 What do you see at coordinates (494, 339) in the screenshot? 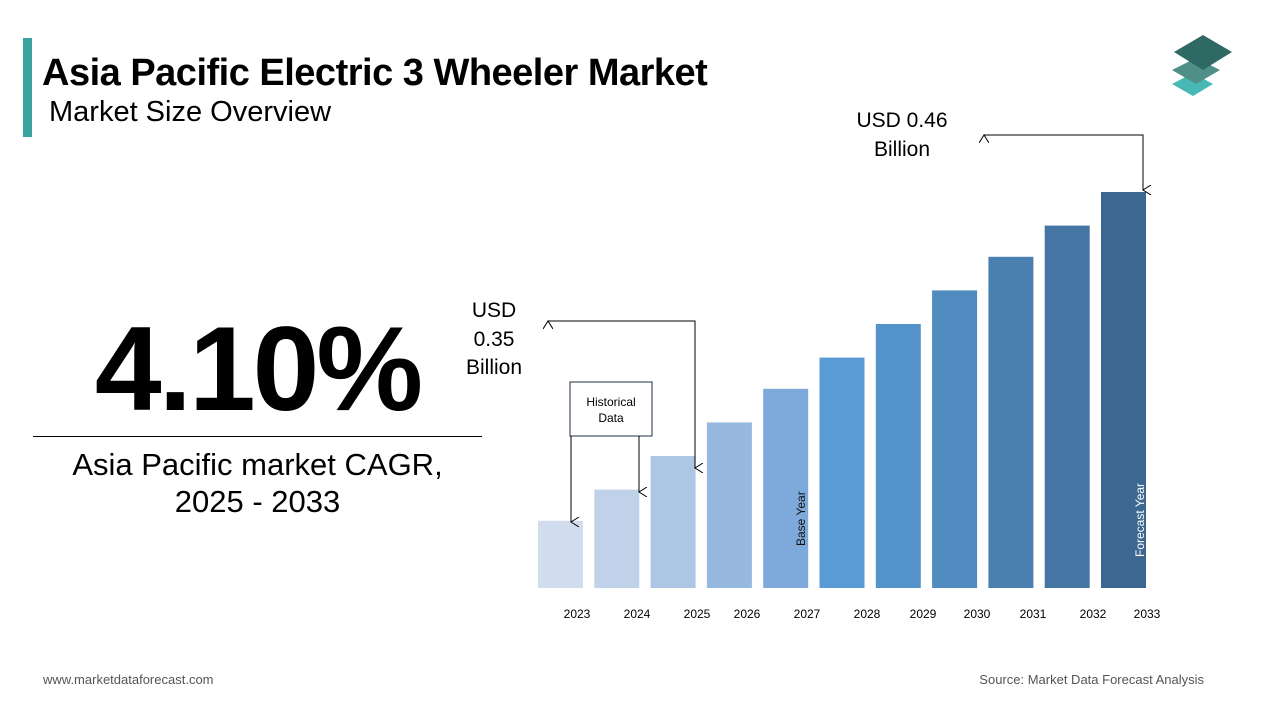
I see `start-value-line2: 0.35` at bounding box center [494, 339].